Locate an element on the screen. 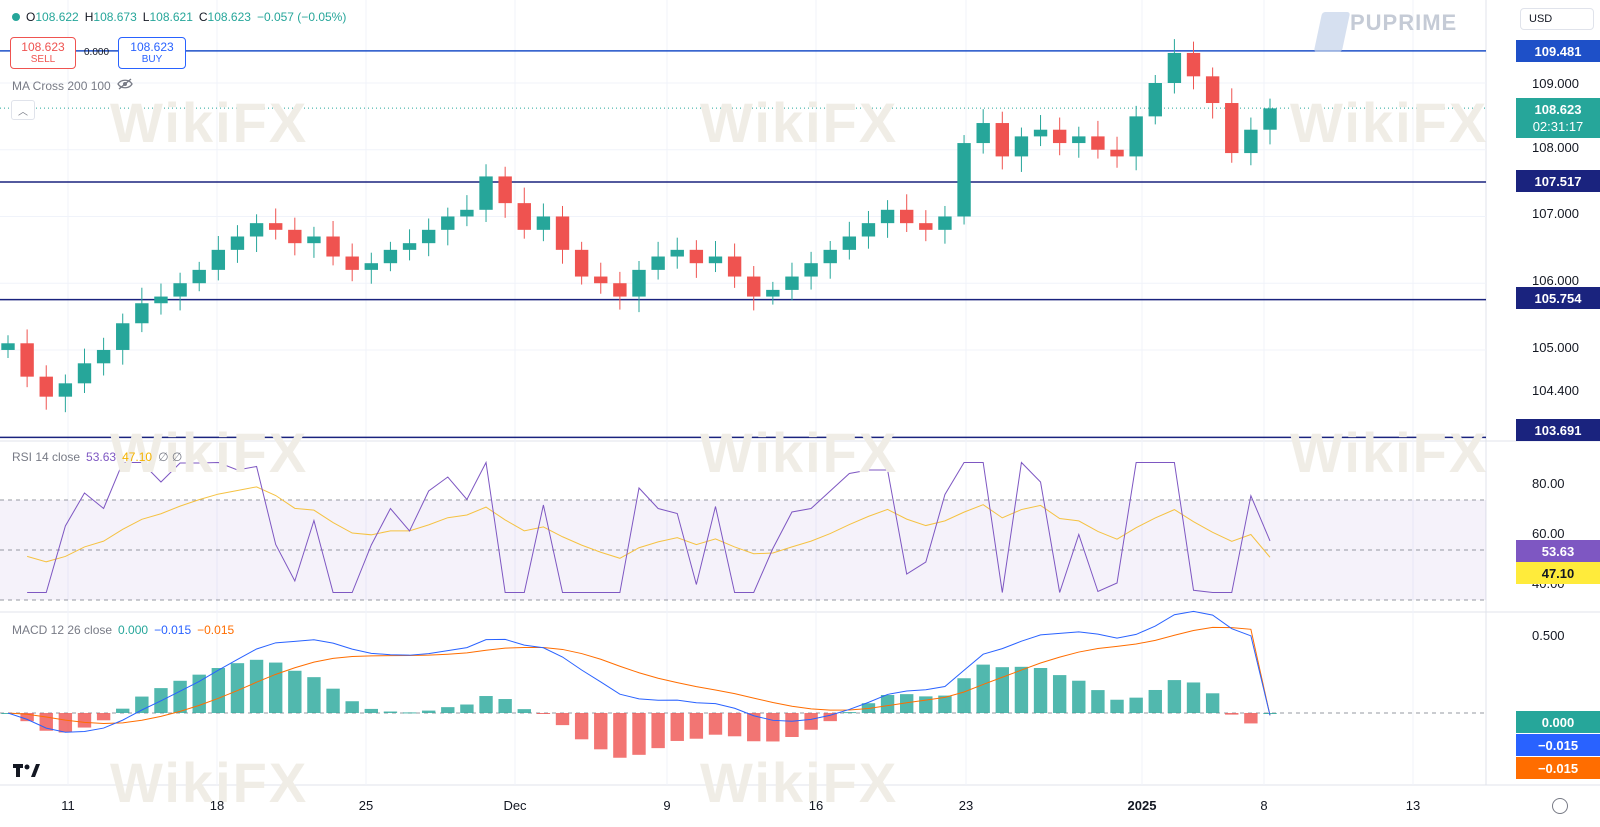 This screenshot has height=827, width=1600. macd-hist-tag: 0.000 is located at coordinates (1558, 722).